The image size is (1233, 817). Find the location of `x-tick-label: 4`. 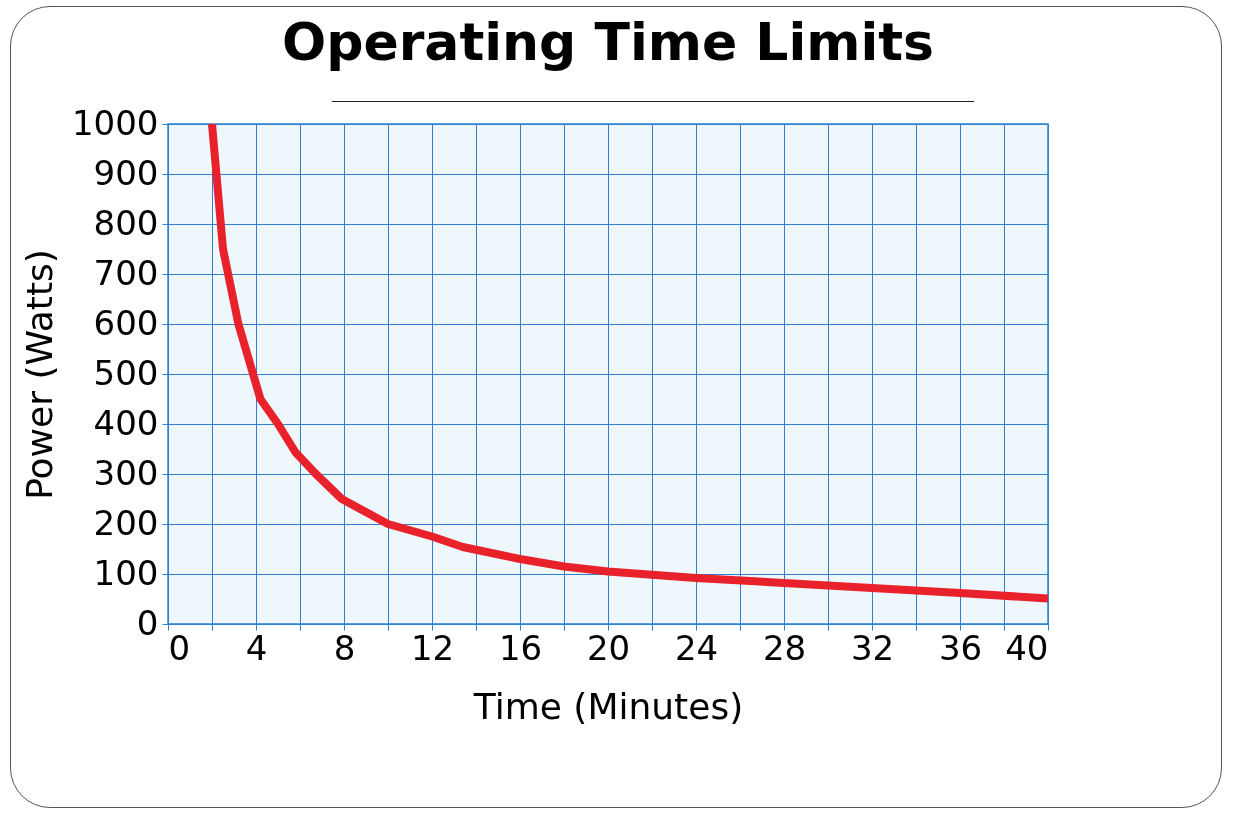

x-tick-label: 4 is located at coordinates (256, 647).